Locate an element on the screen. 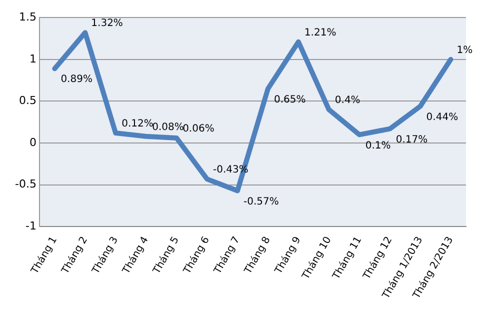 Image resolution: width=500 pixels, height=312 pixels. data-label: 0.89% is located at coordinates (76, 80).